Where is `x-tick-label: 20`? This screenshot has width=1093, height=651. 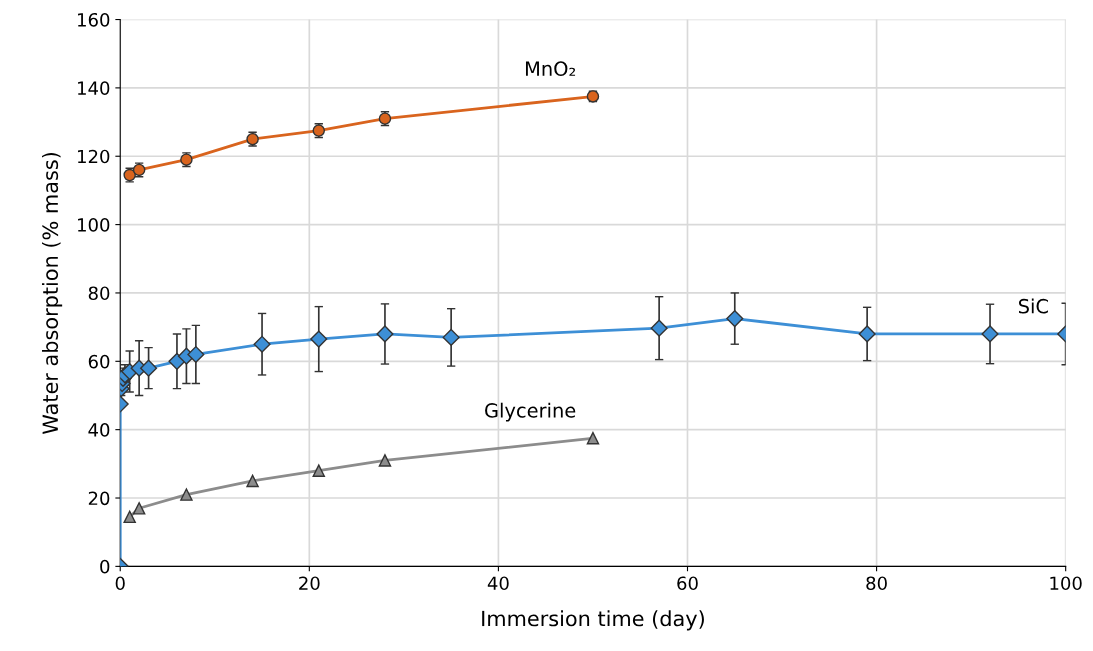 x-tick-label: 20 is located at coordinates (309, 583).